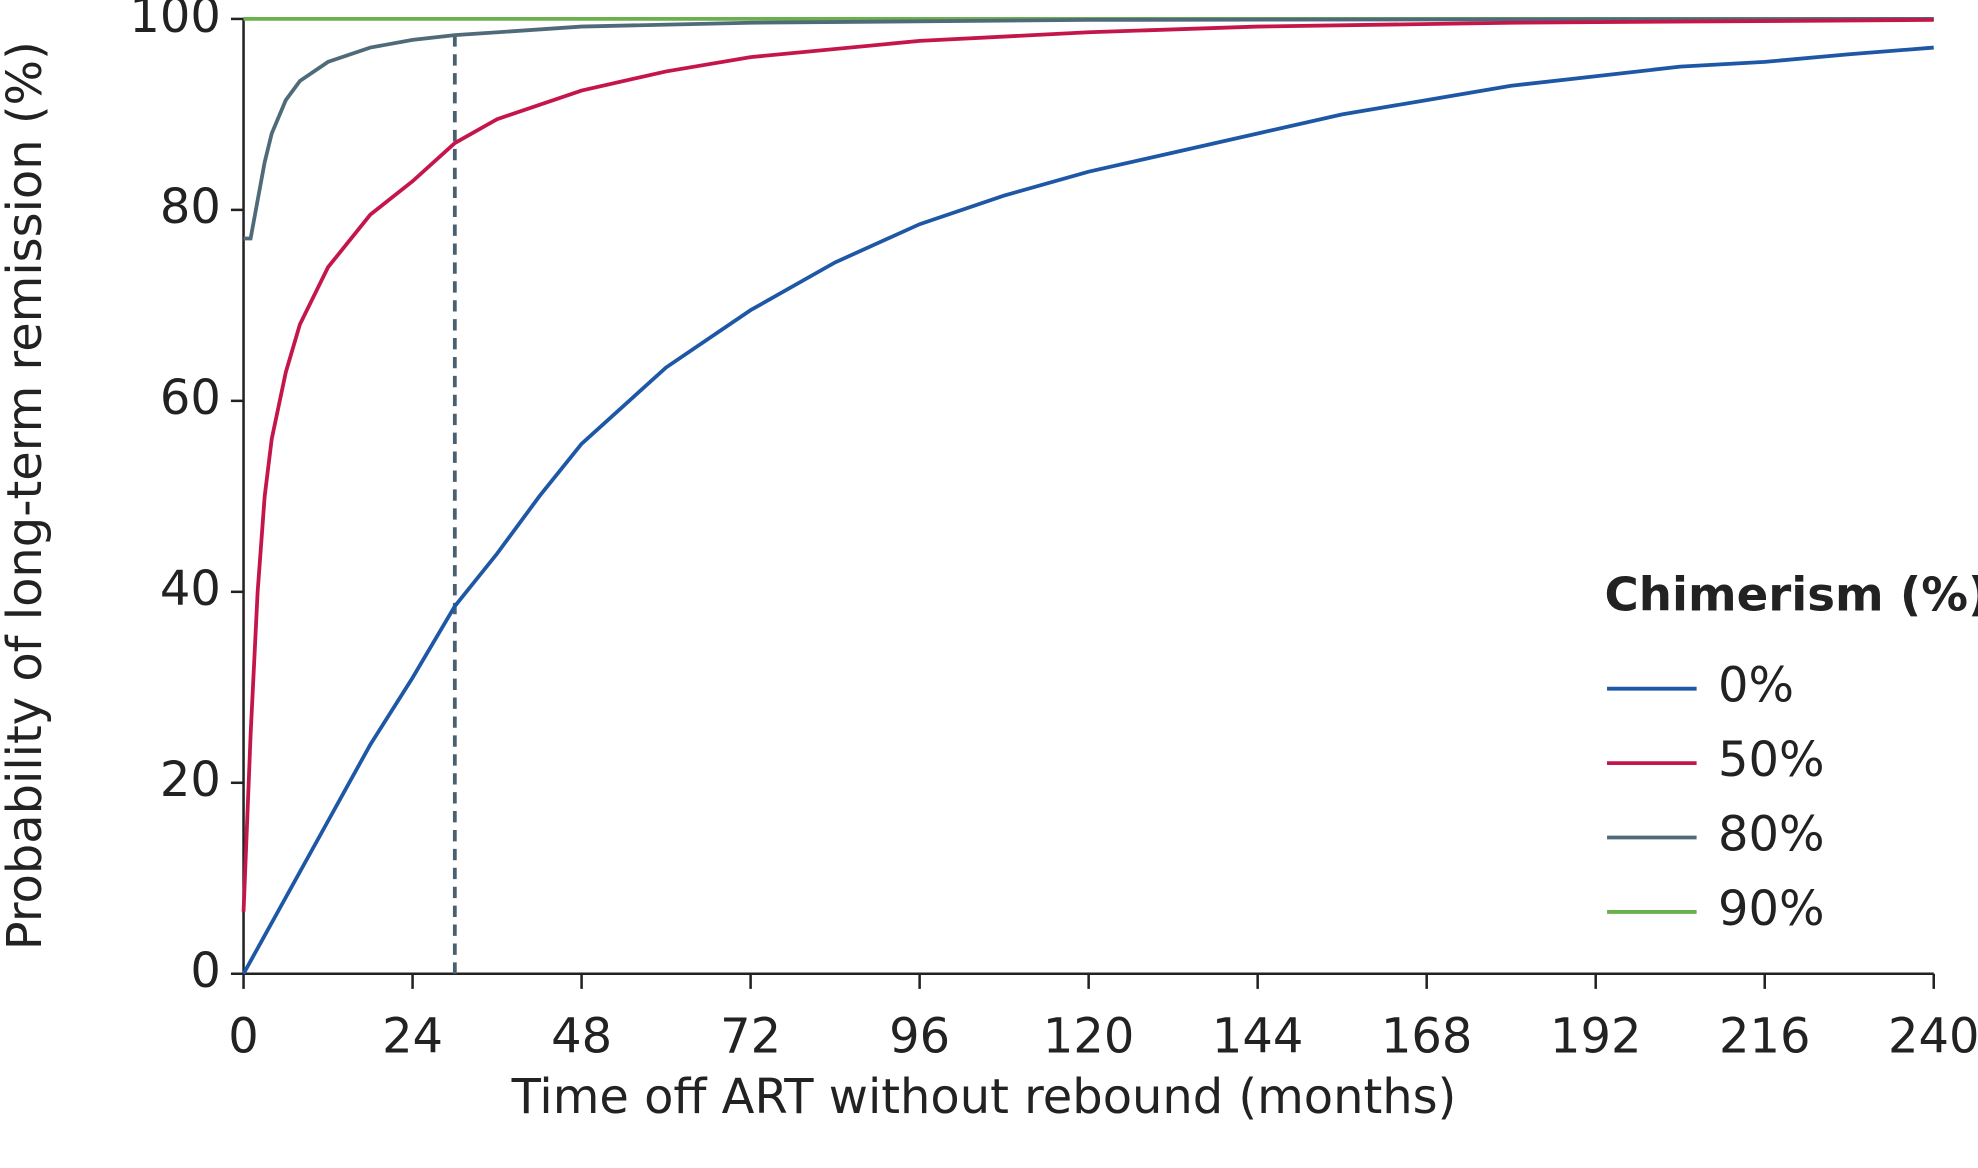 This screenshot has height=1168, width=1978. I want to click on y-tick-label: 100, so click(174, 22).